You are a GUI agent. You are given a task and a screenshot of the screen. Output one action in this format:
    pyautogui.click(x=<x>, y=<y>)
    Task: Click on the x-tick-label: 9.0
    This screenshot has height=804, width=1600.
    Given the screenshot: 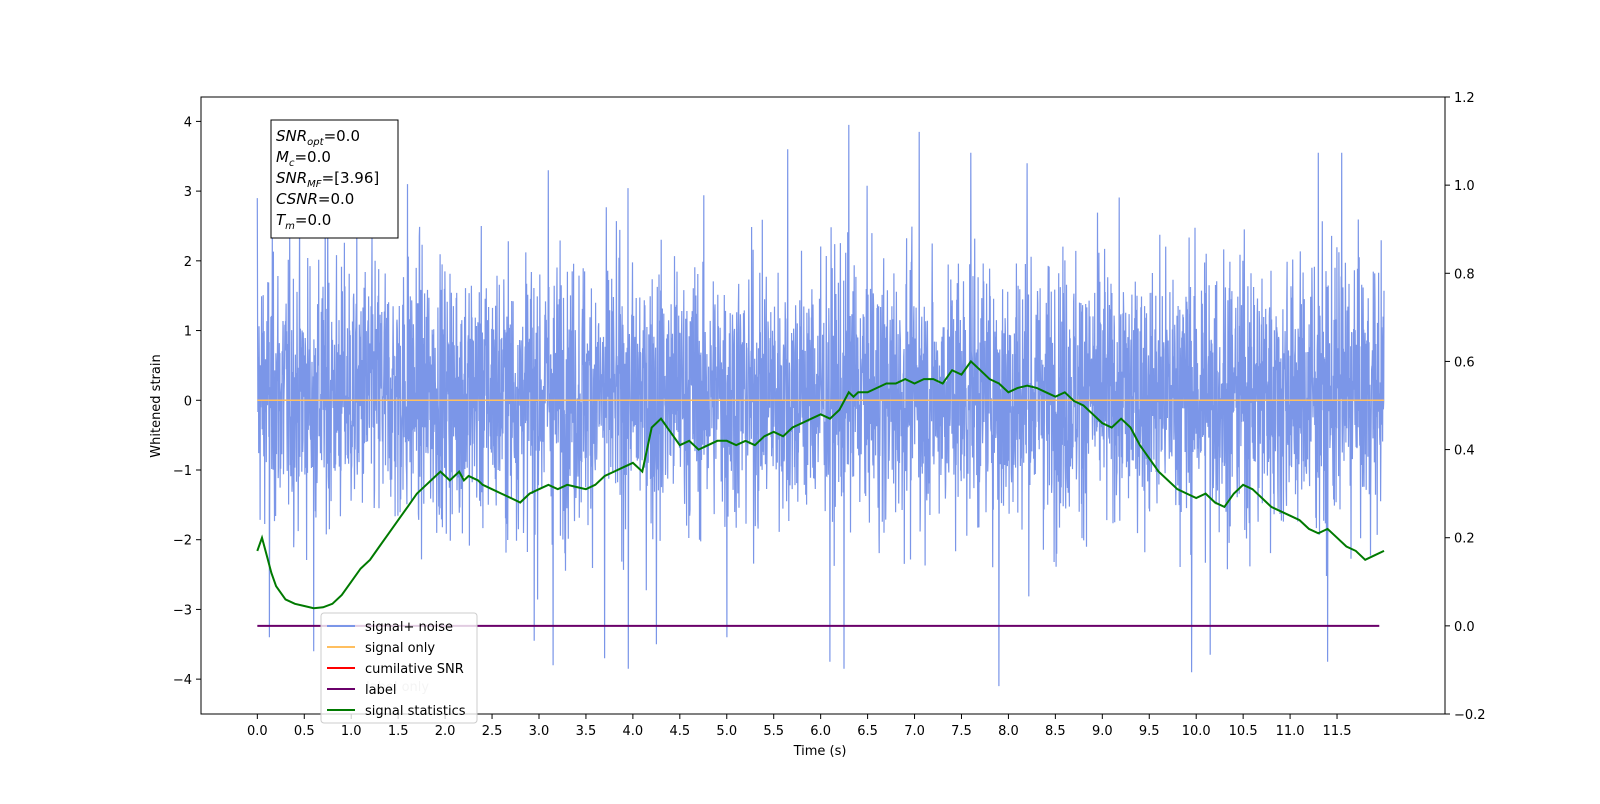 What is the action you would take?
    pyautogui.click(x=1102, y=731)
    